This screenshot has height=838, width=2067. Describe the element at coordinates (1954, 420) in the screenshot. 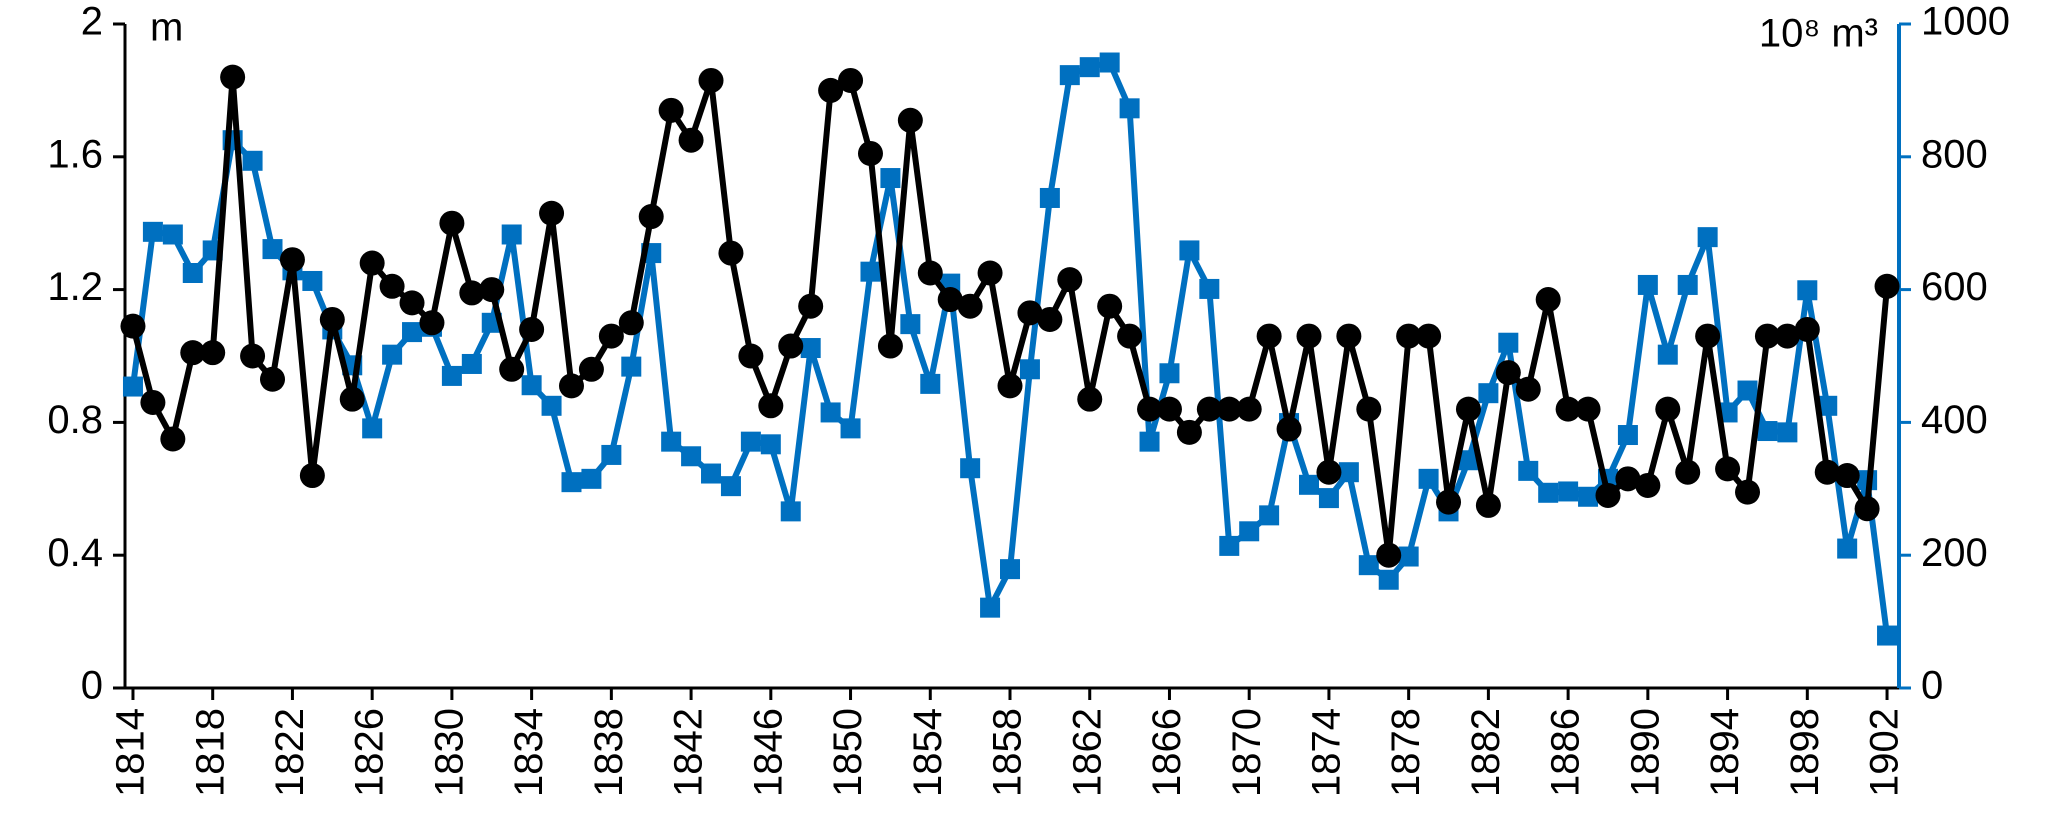

I see `y2-tick-label: 400` at that location.